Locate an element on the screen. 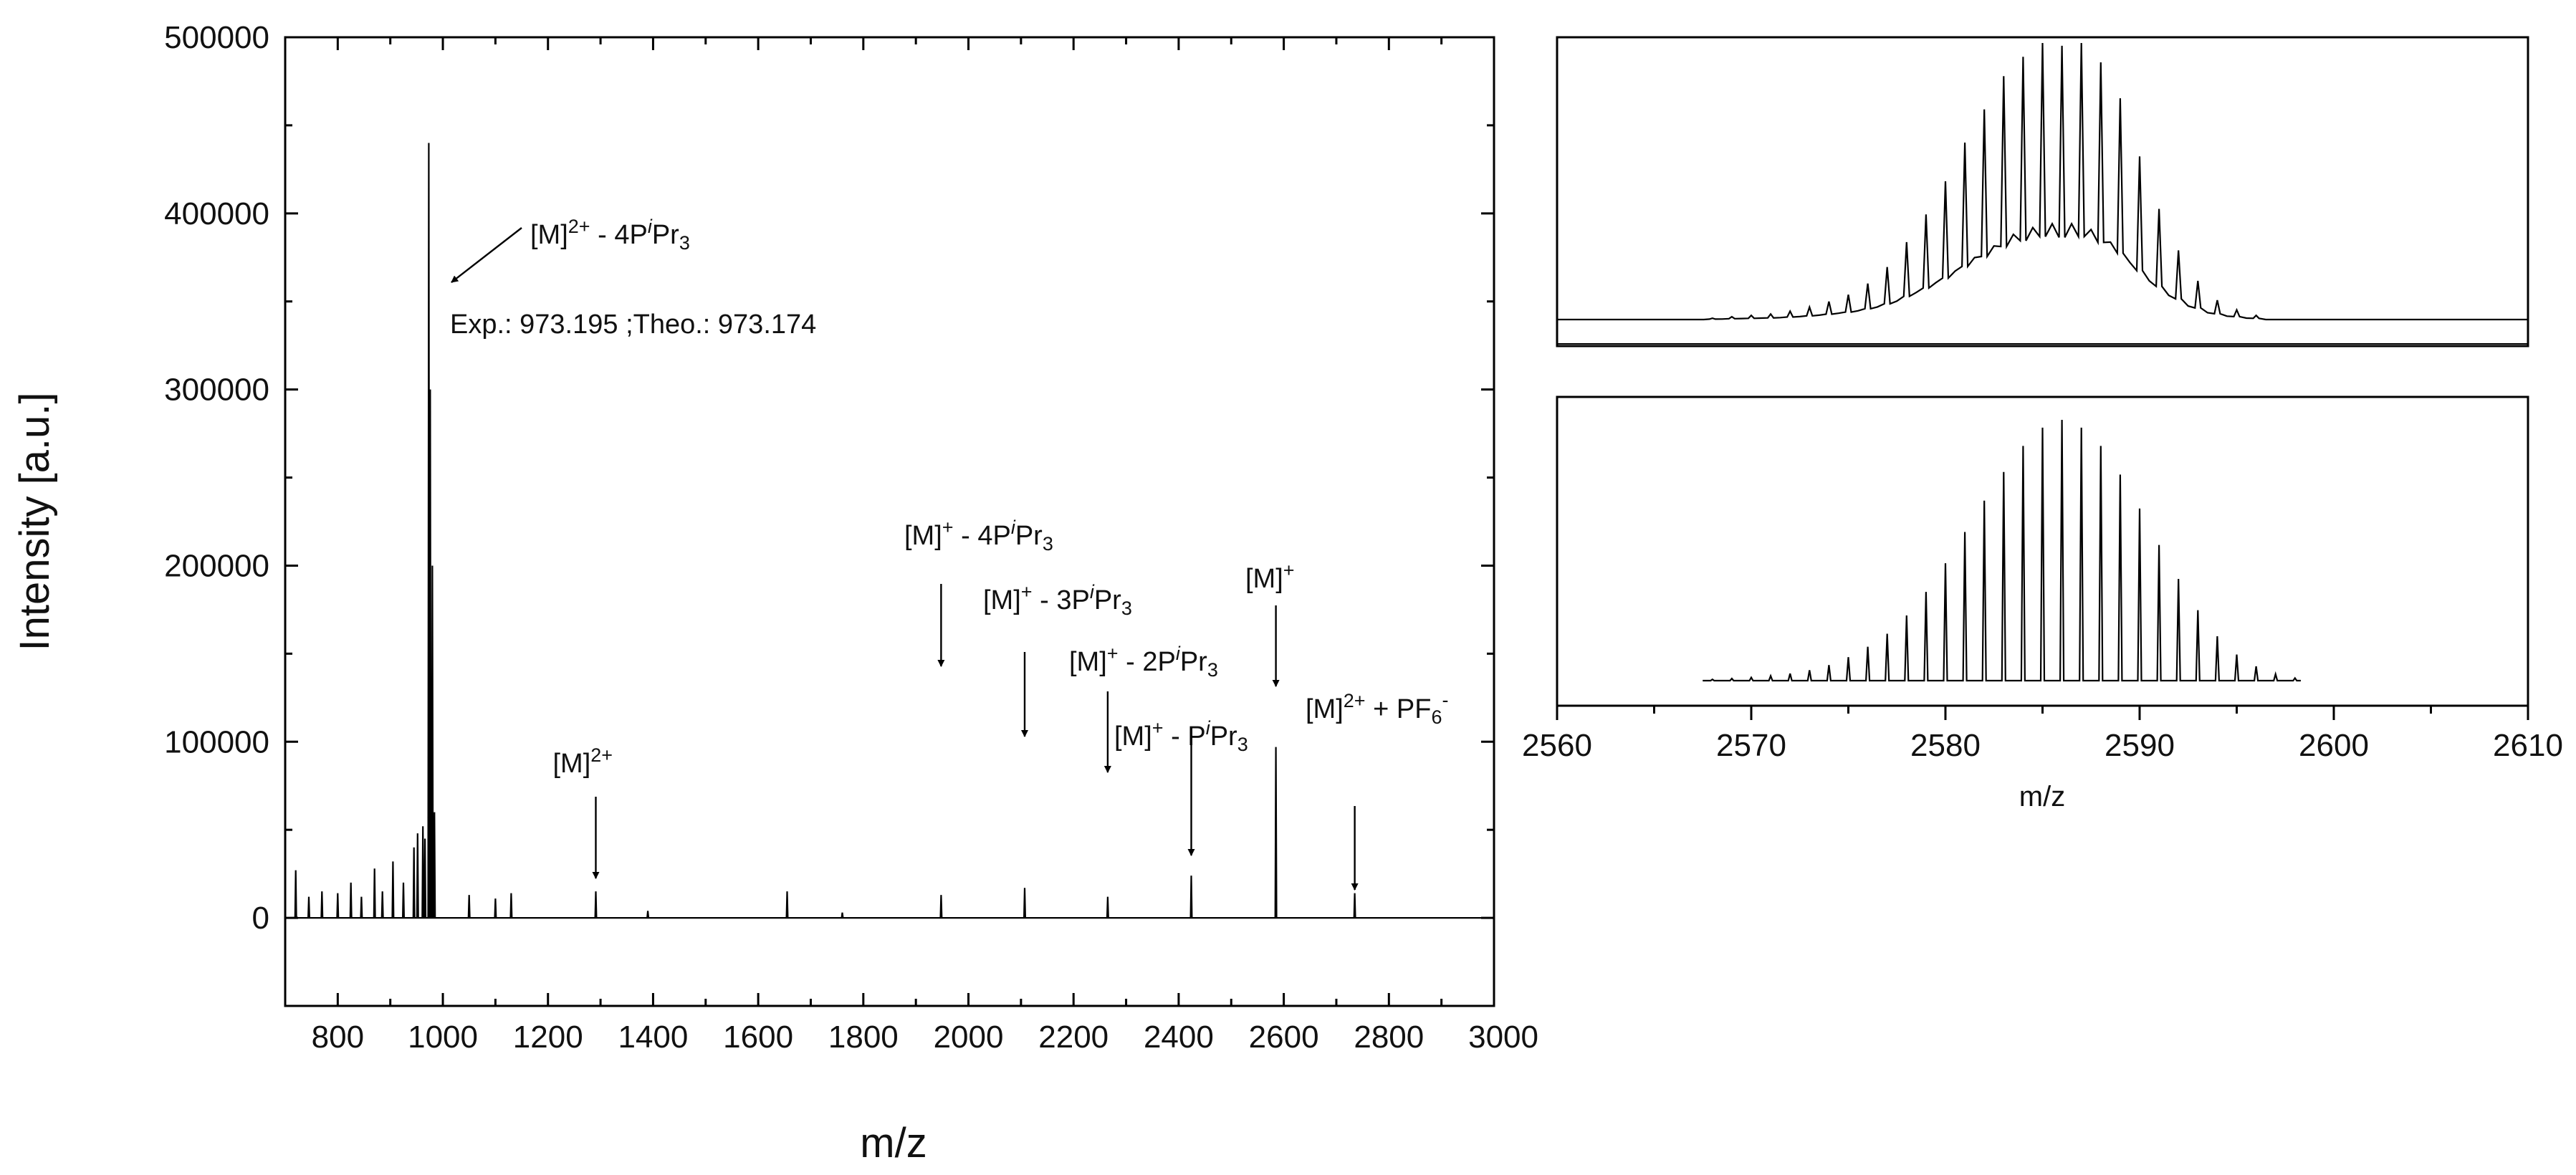 The height and width of the screenshot is (1175, 2576). inset-x-tick-label: 2610 is located at coordinates (2528, 745).